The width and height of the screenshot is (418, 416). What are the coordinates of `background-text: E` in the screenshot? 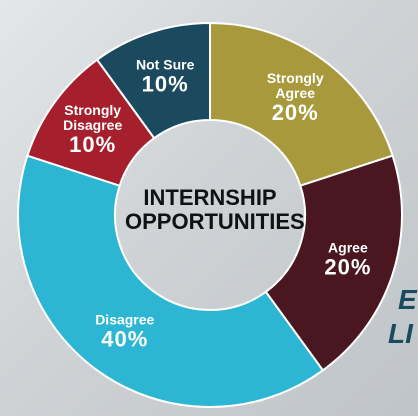 It's located at (407, 299).